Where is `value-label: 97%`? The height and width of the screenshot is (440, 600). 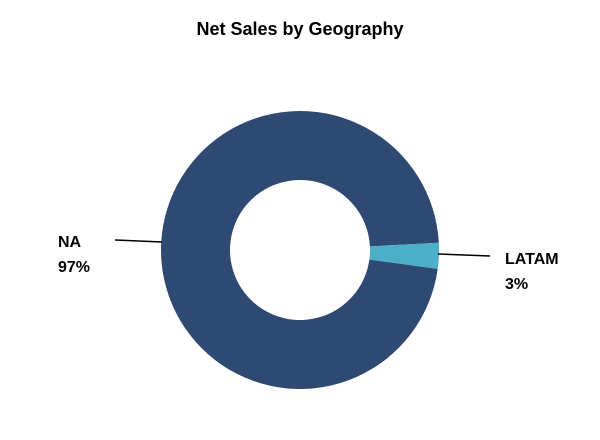 value-label: 97% is located at coordinates (74, 267).